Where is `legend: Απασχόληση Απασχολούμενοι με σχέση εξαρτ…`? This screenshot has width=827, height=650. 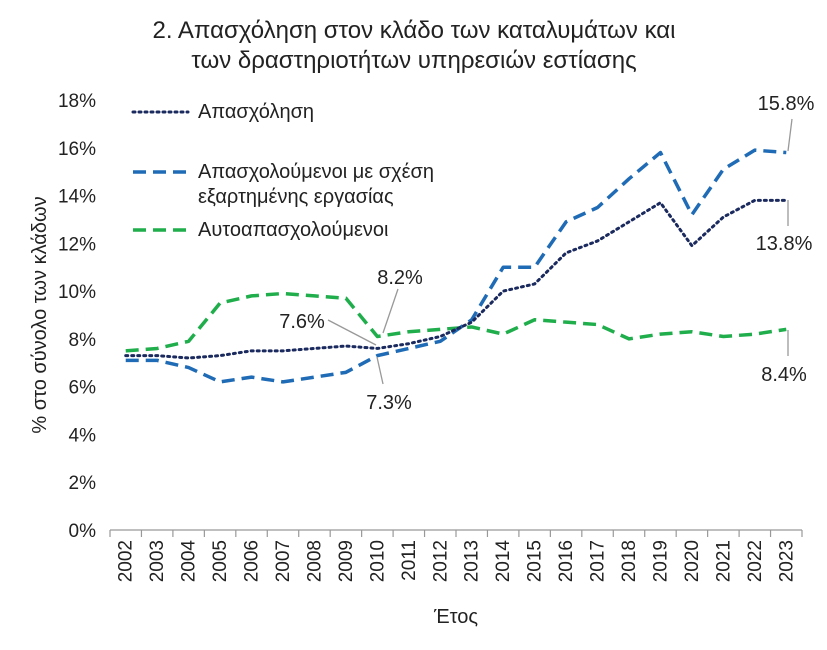
legend: Απασχόληση Απασχολούμενοι με σχέση εξαρτ… is located at coordinates (282, 171).